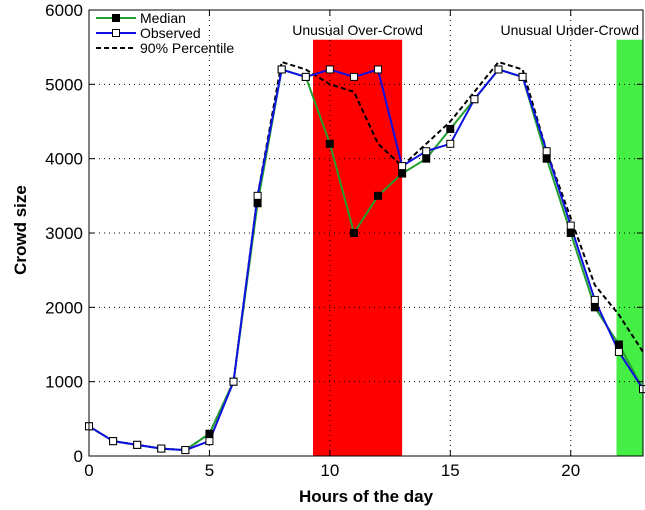 Image resolution: width=645 pixels, height=510 pixels. I want to click on region-label-0: Unusual Over-Crowd, so click(357, 30).